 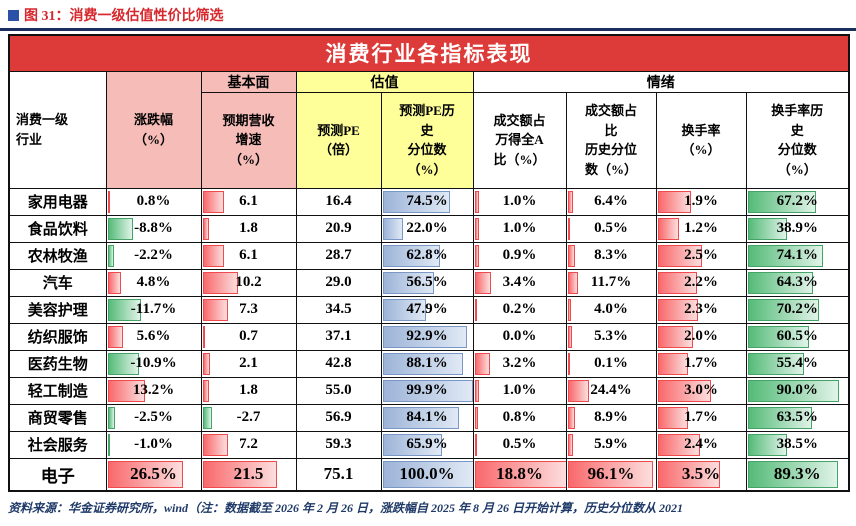 I want to click on cell-value: 16.4, so click(x=338, y=201).